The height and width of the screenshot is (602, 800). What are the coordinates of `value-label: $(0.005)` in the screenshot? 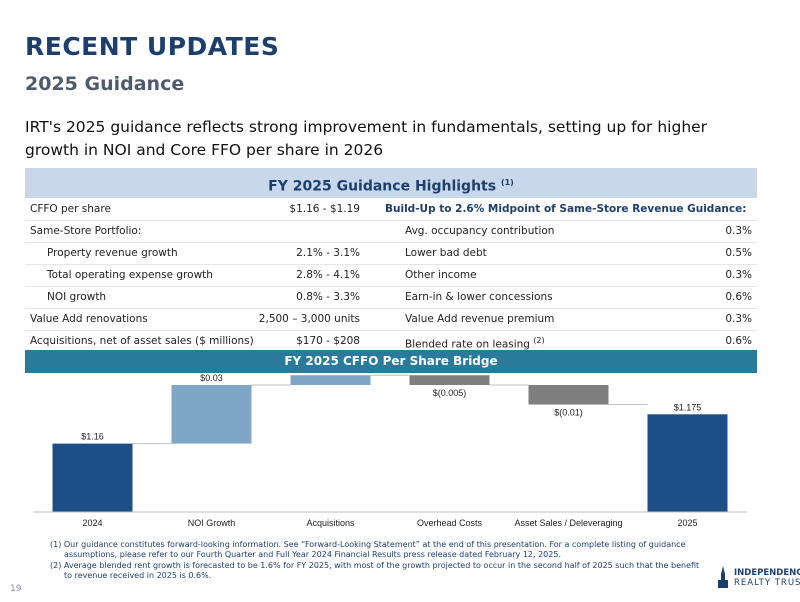 It's located at (450, 393).